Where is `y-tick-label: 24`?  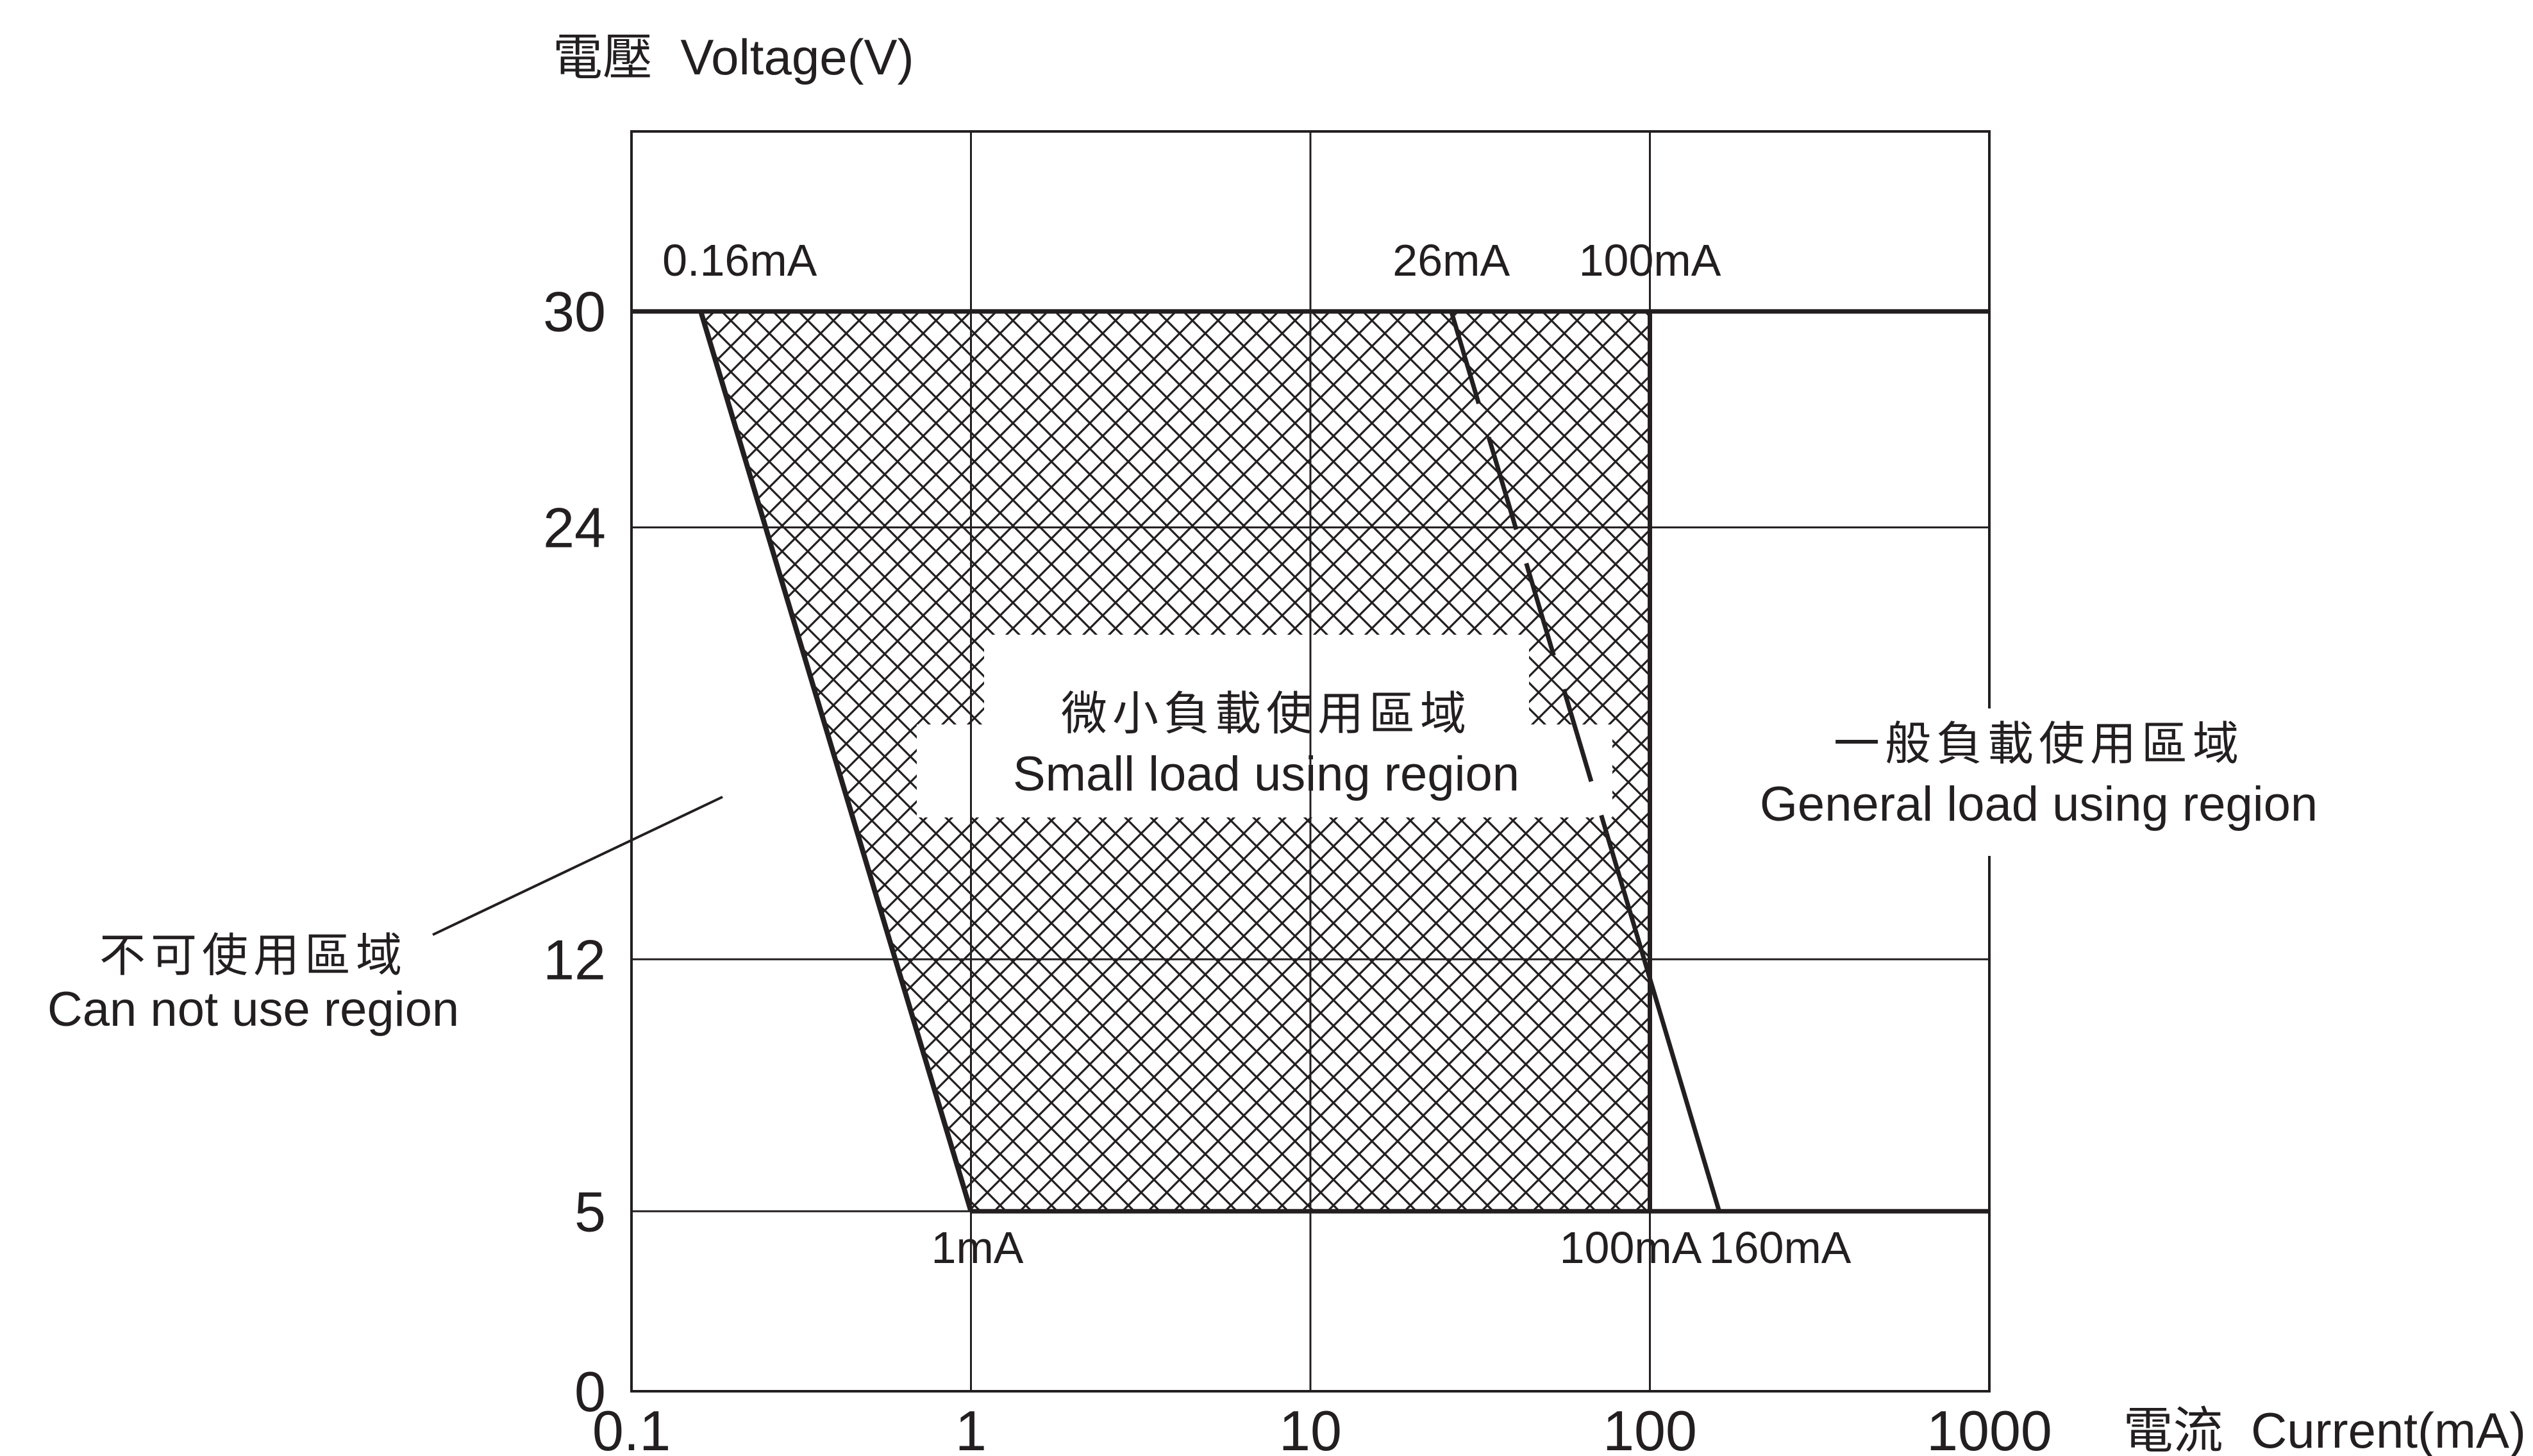
y-tick-label: 24 is located at coordinates (574, 528).